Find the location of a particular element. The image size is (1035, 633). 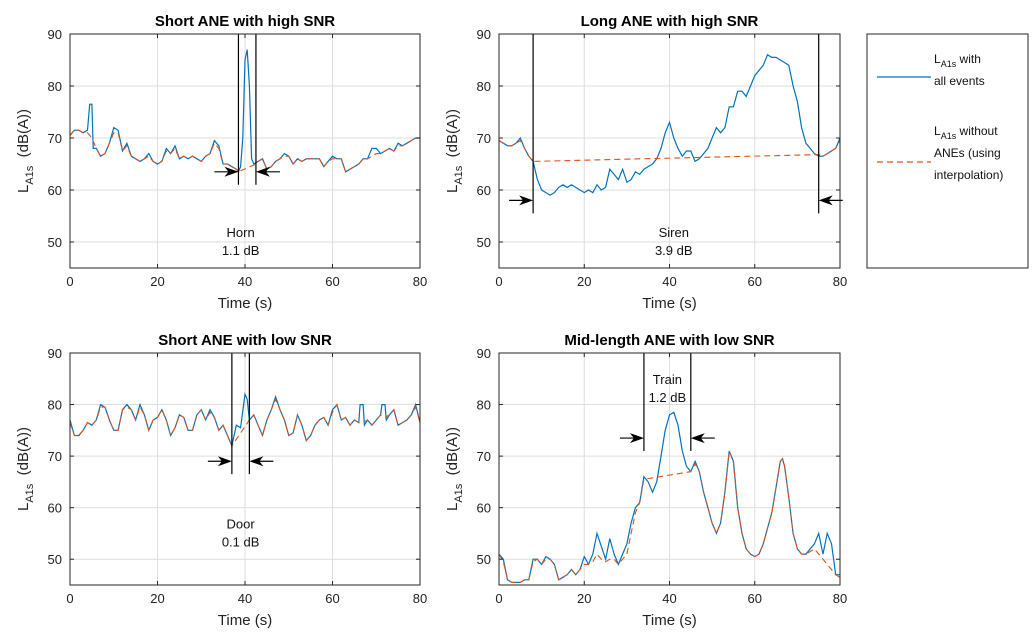

legend-label-2-line3: interpolation) is located at coordinates (968, 175).